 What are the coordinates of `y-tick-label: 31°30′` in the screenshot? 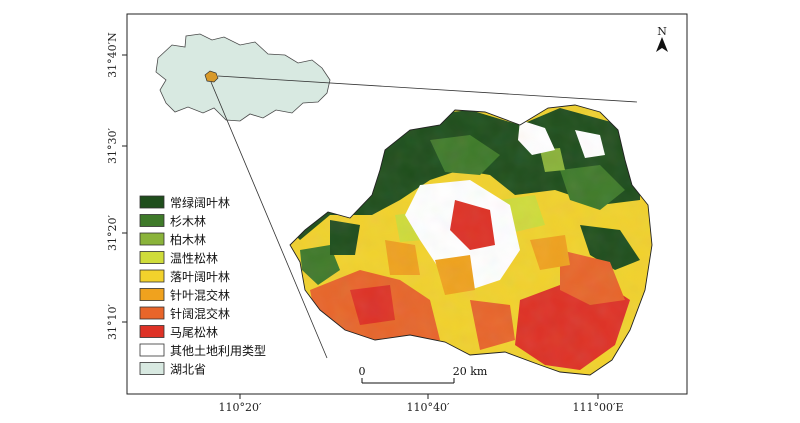 It's located at (112, 146).